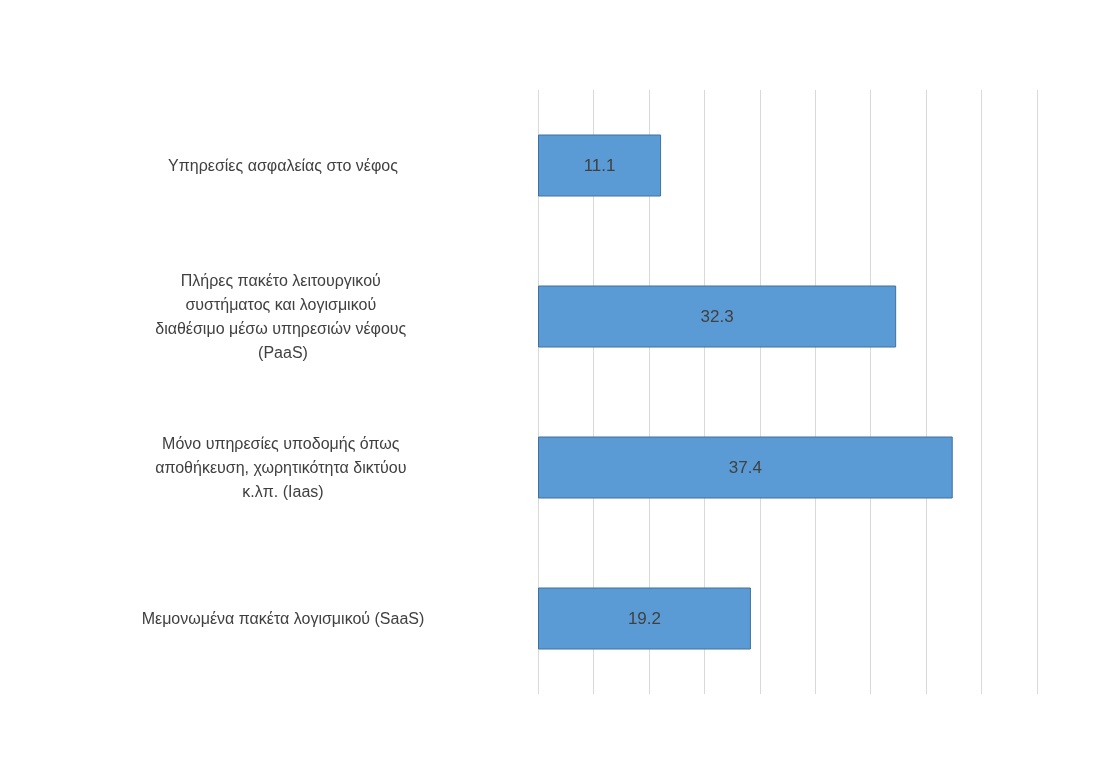  I want to click on y-tick-label: Πλήρες πακέτο λειτουργικού συστήματος και λογισμικού διαθέσιμο μέσω υπηρεσιών νέφους (PaaS), so click(283, 316).